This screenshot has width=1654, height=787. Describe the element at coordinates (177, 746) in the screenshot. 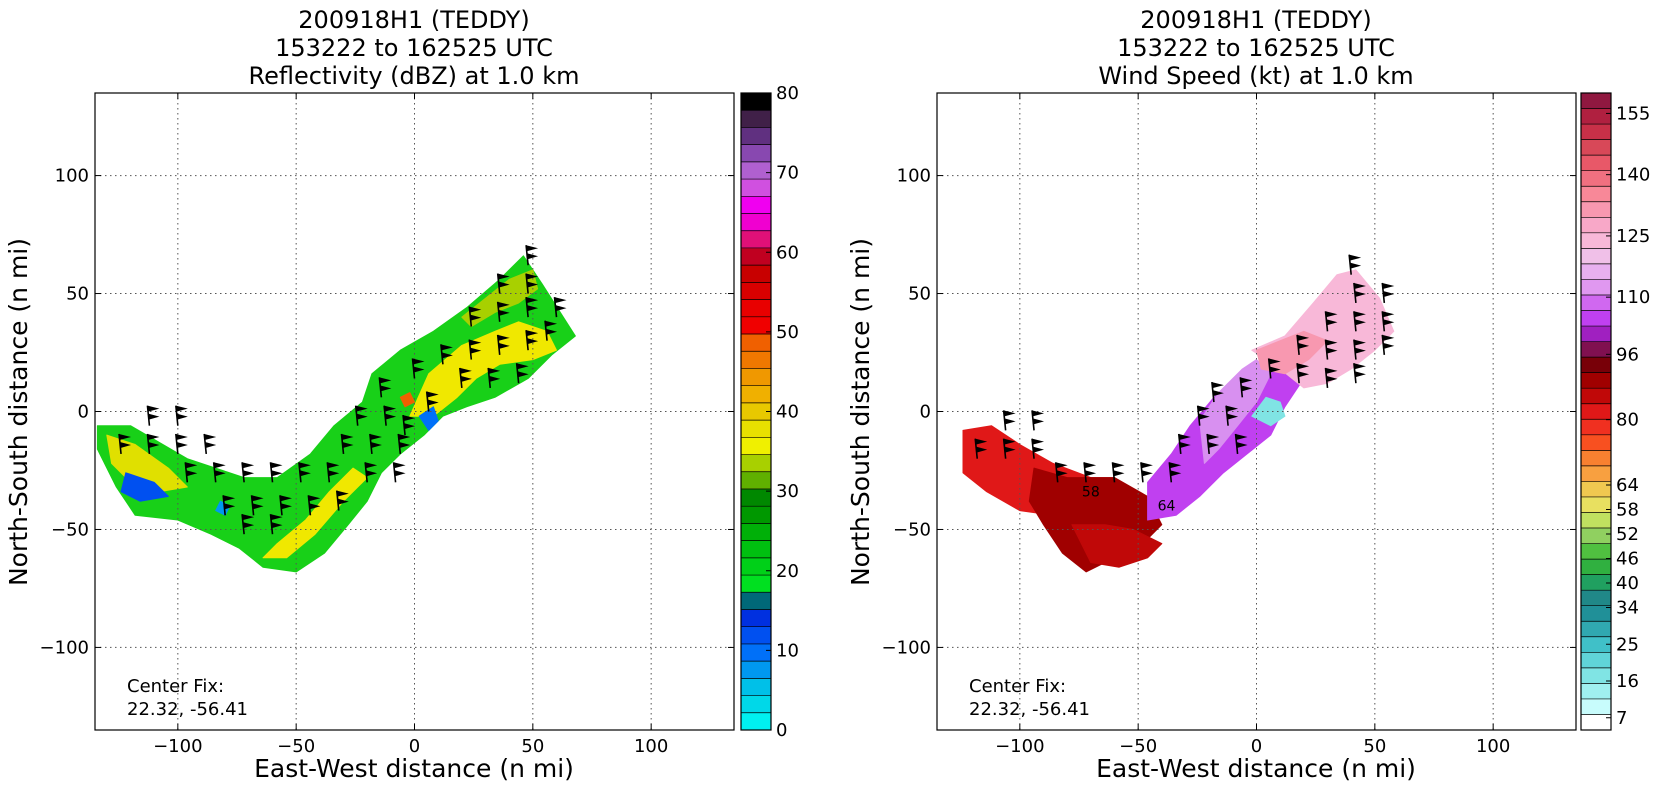

I see `x-tick-label: −100` at that location.